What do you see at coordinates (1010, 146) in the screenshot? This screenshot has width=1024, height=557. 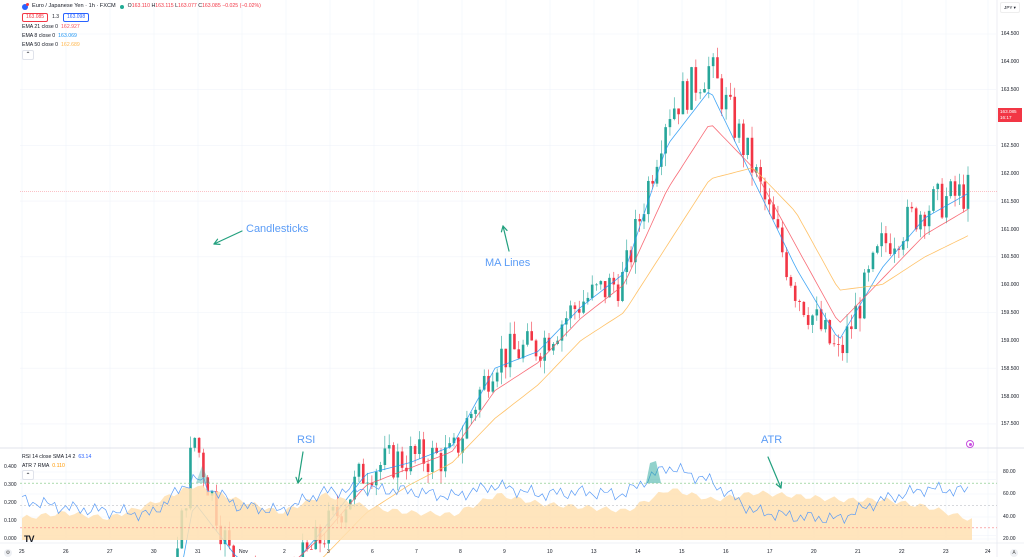 I see `price-tick: 162.500` at bounding box center [1010, 146].